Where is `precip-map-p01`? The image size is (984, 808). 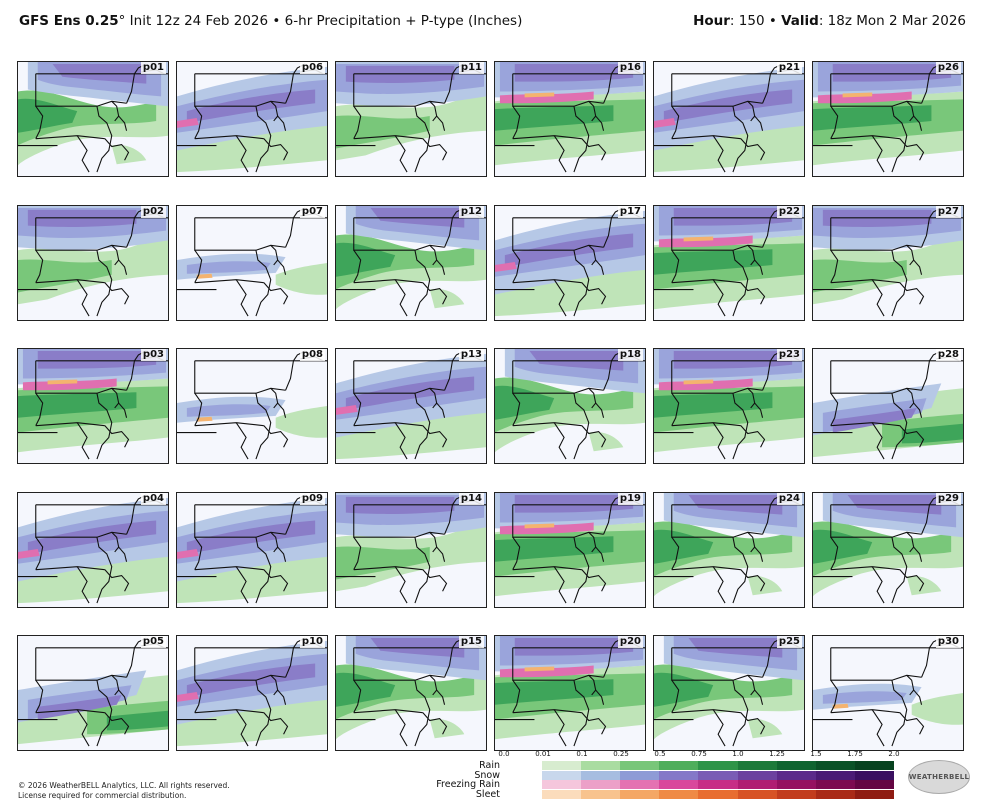
precip-map-p01 is located at coordinates (93, 117).